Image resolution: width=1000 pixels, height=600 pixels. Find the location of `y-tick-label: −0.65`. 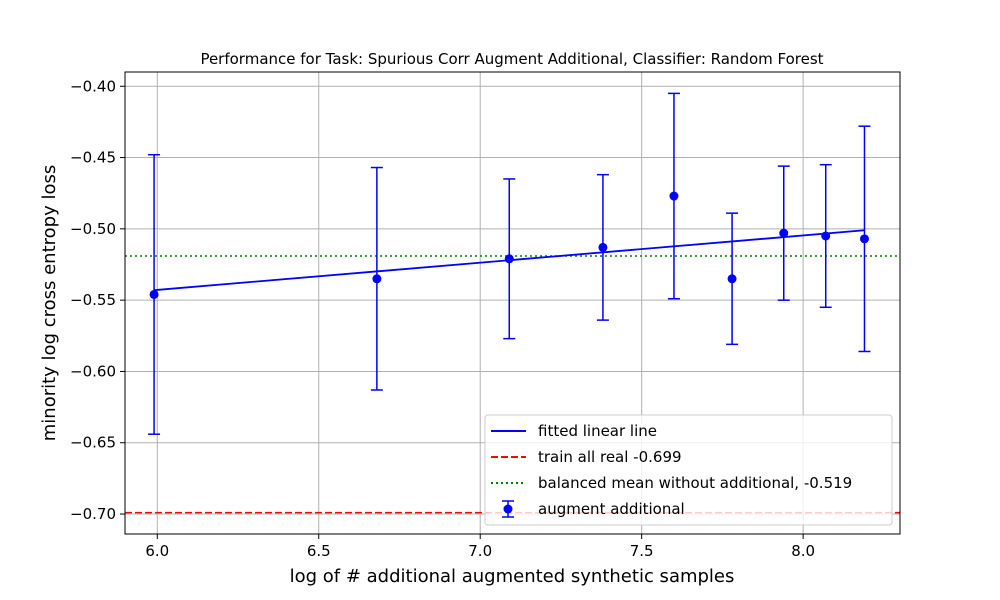

y-tick-label: −0.65 is located at coordinates (93, 443).